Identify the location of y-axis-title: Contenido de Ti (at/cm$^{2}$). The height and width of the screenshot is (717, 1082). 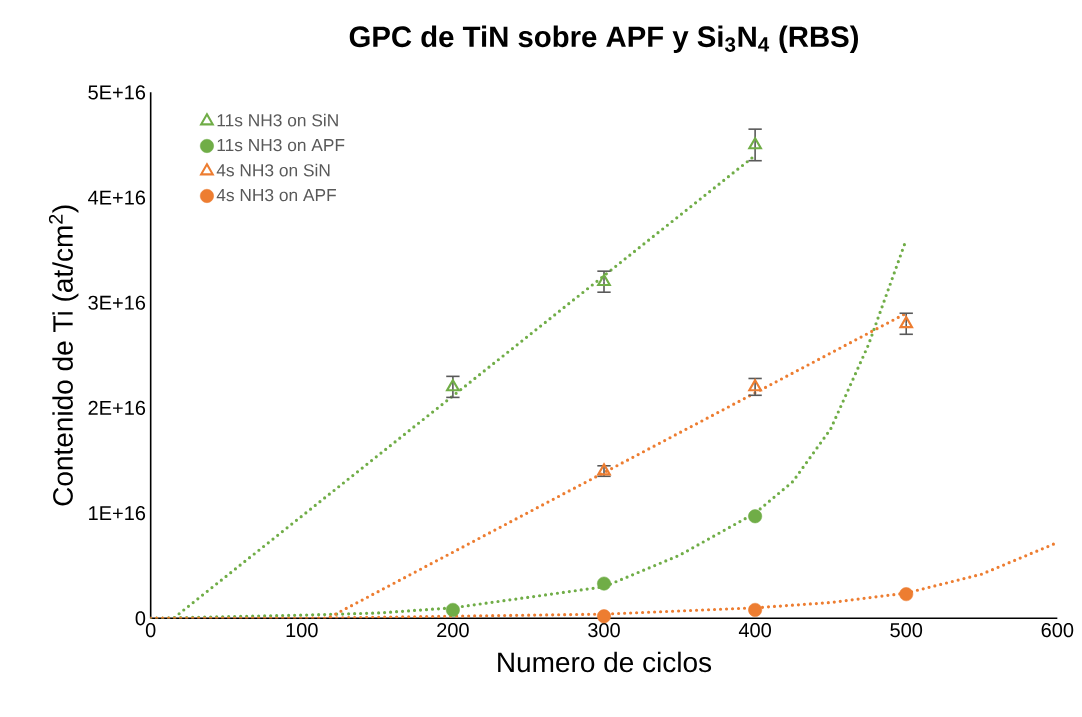
(63, 355).